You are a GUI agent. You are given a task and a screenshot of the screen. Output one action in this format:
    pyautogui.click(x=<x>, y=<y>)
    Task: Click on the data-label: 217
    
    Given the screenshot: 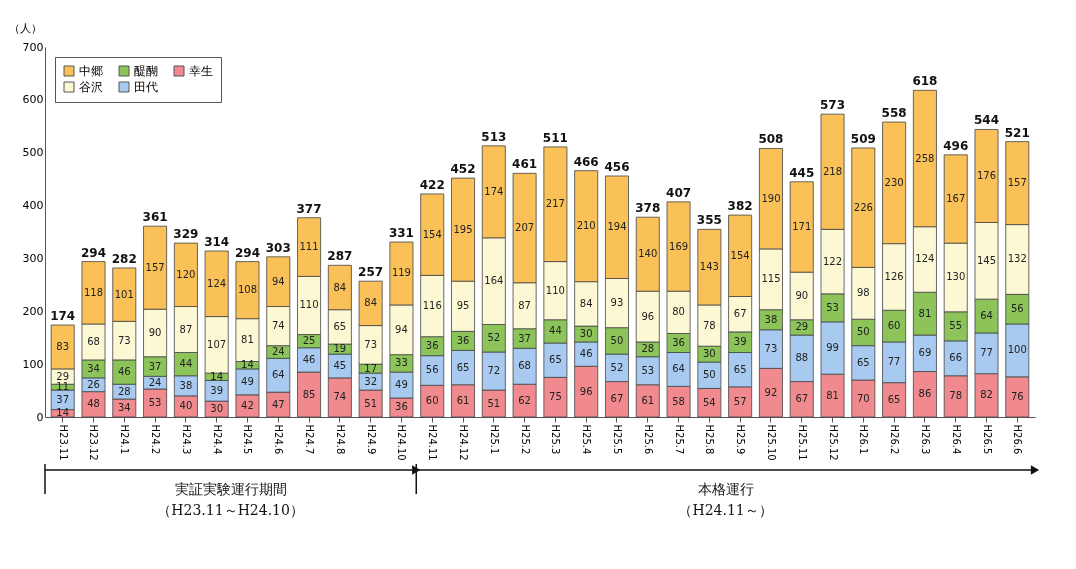 What is the action you would take?
    pyautogui.click(x=555, y=204)
    